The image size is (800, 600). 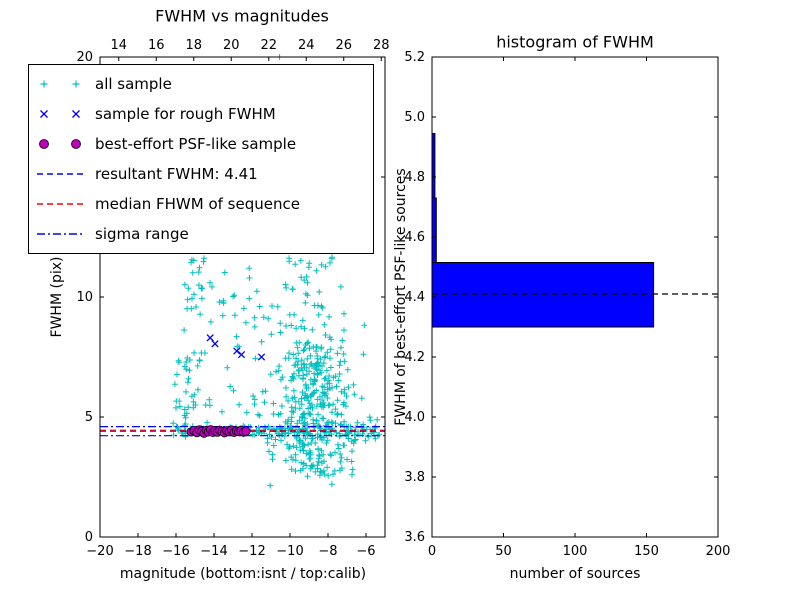 What do you see at coordinates (175, 551) in the screenshot?
I see `left-xtick-label: −16` at bounding box center [175, 551].